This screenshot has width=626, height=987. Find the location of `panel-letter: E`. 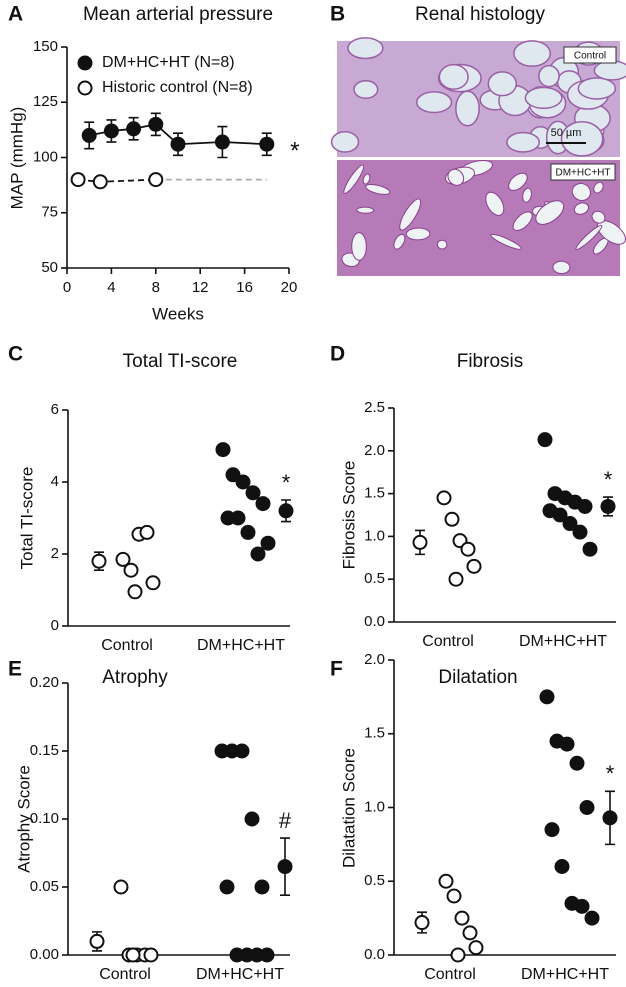

panel-letter: E is located at coordinates (15, 669).